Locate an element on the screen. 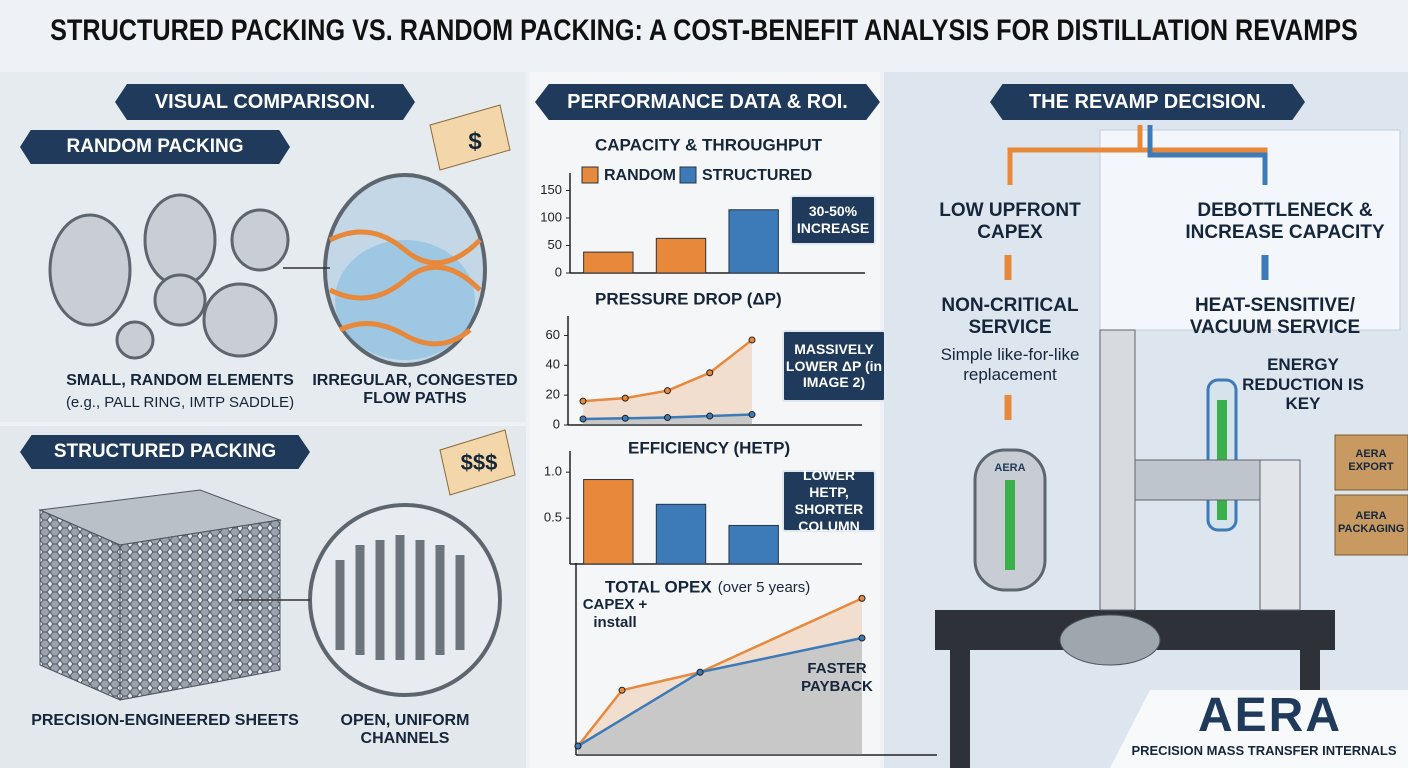 The width and height of the screenshot is (1408, 768). chart-title: TOTAL OPEX is located at coordinates (658, 586).